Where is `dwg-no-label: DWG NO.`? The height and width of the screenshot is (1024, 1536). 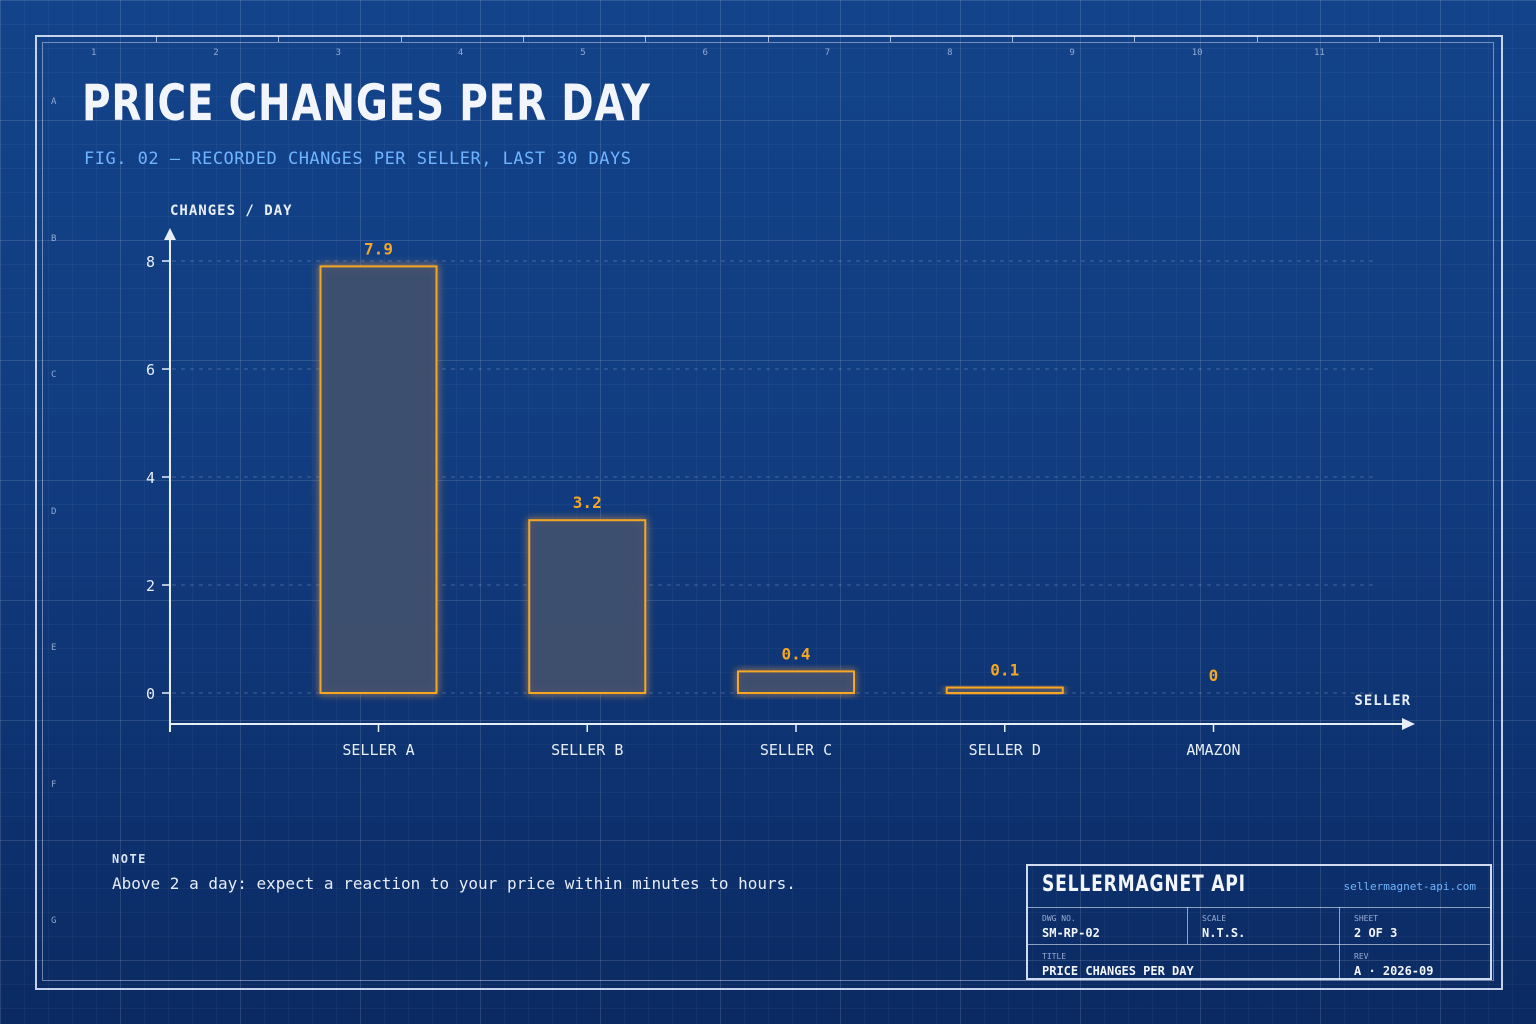
dwg-no-label: DWG NO. is located at coordinates (1059, 918).